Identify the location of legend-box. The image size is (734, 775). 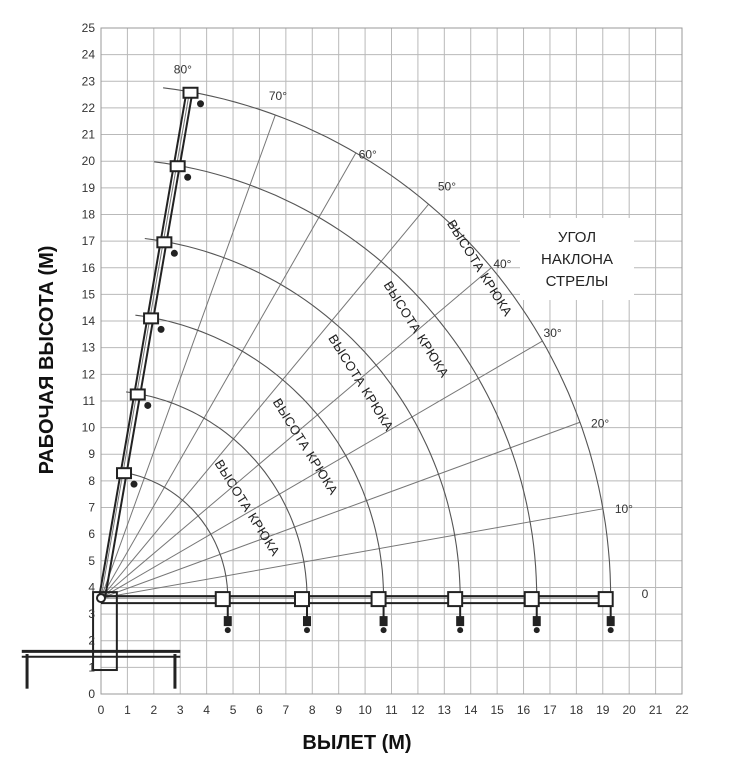
(577, 259).